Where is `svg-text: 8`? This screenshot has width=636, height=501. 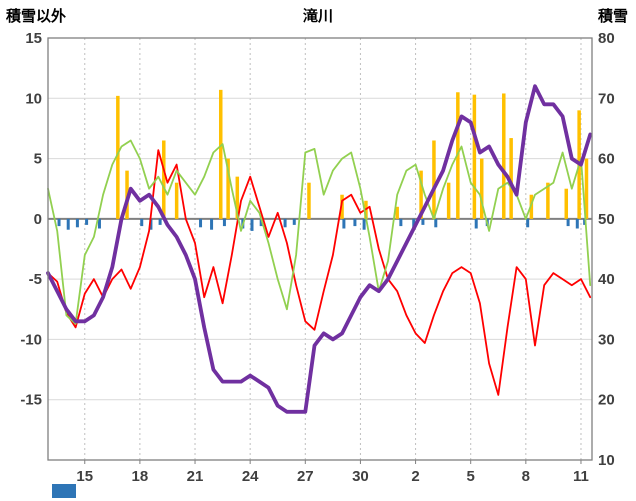 svg-text: 8 is located at coordinates (526, 476).